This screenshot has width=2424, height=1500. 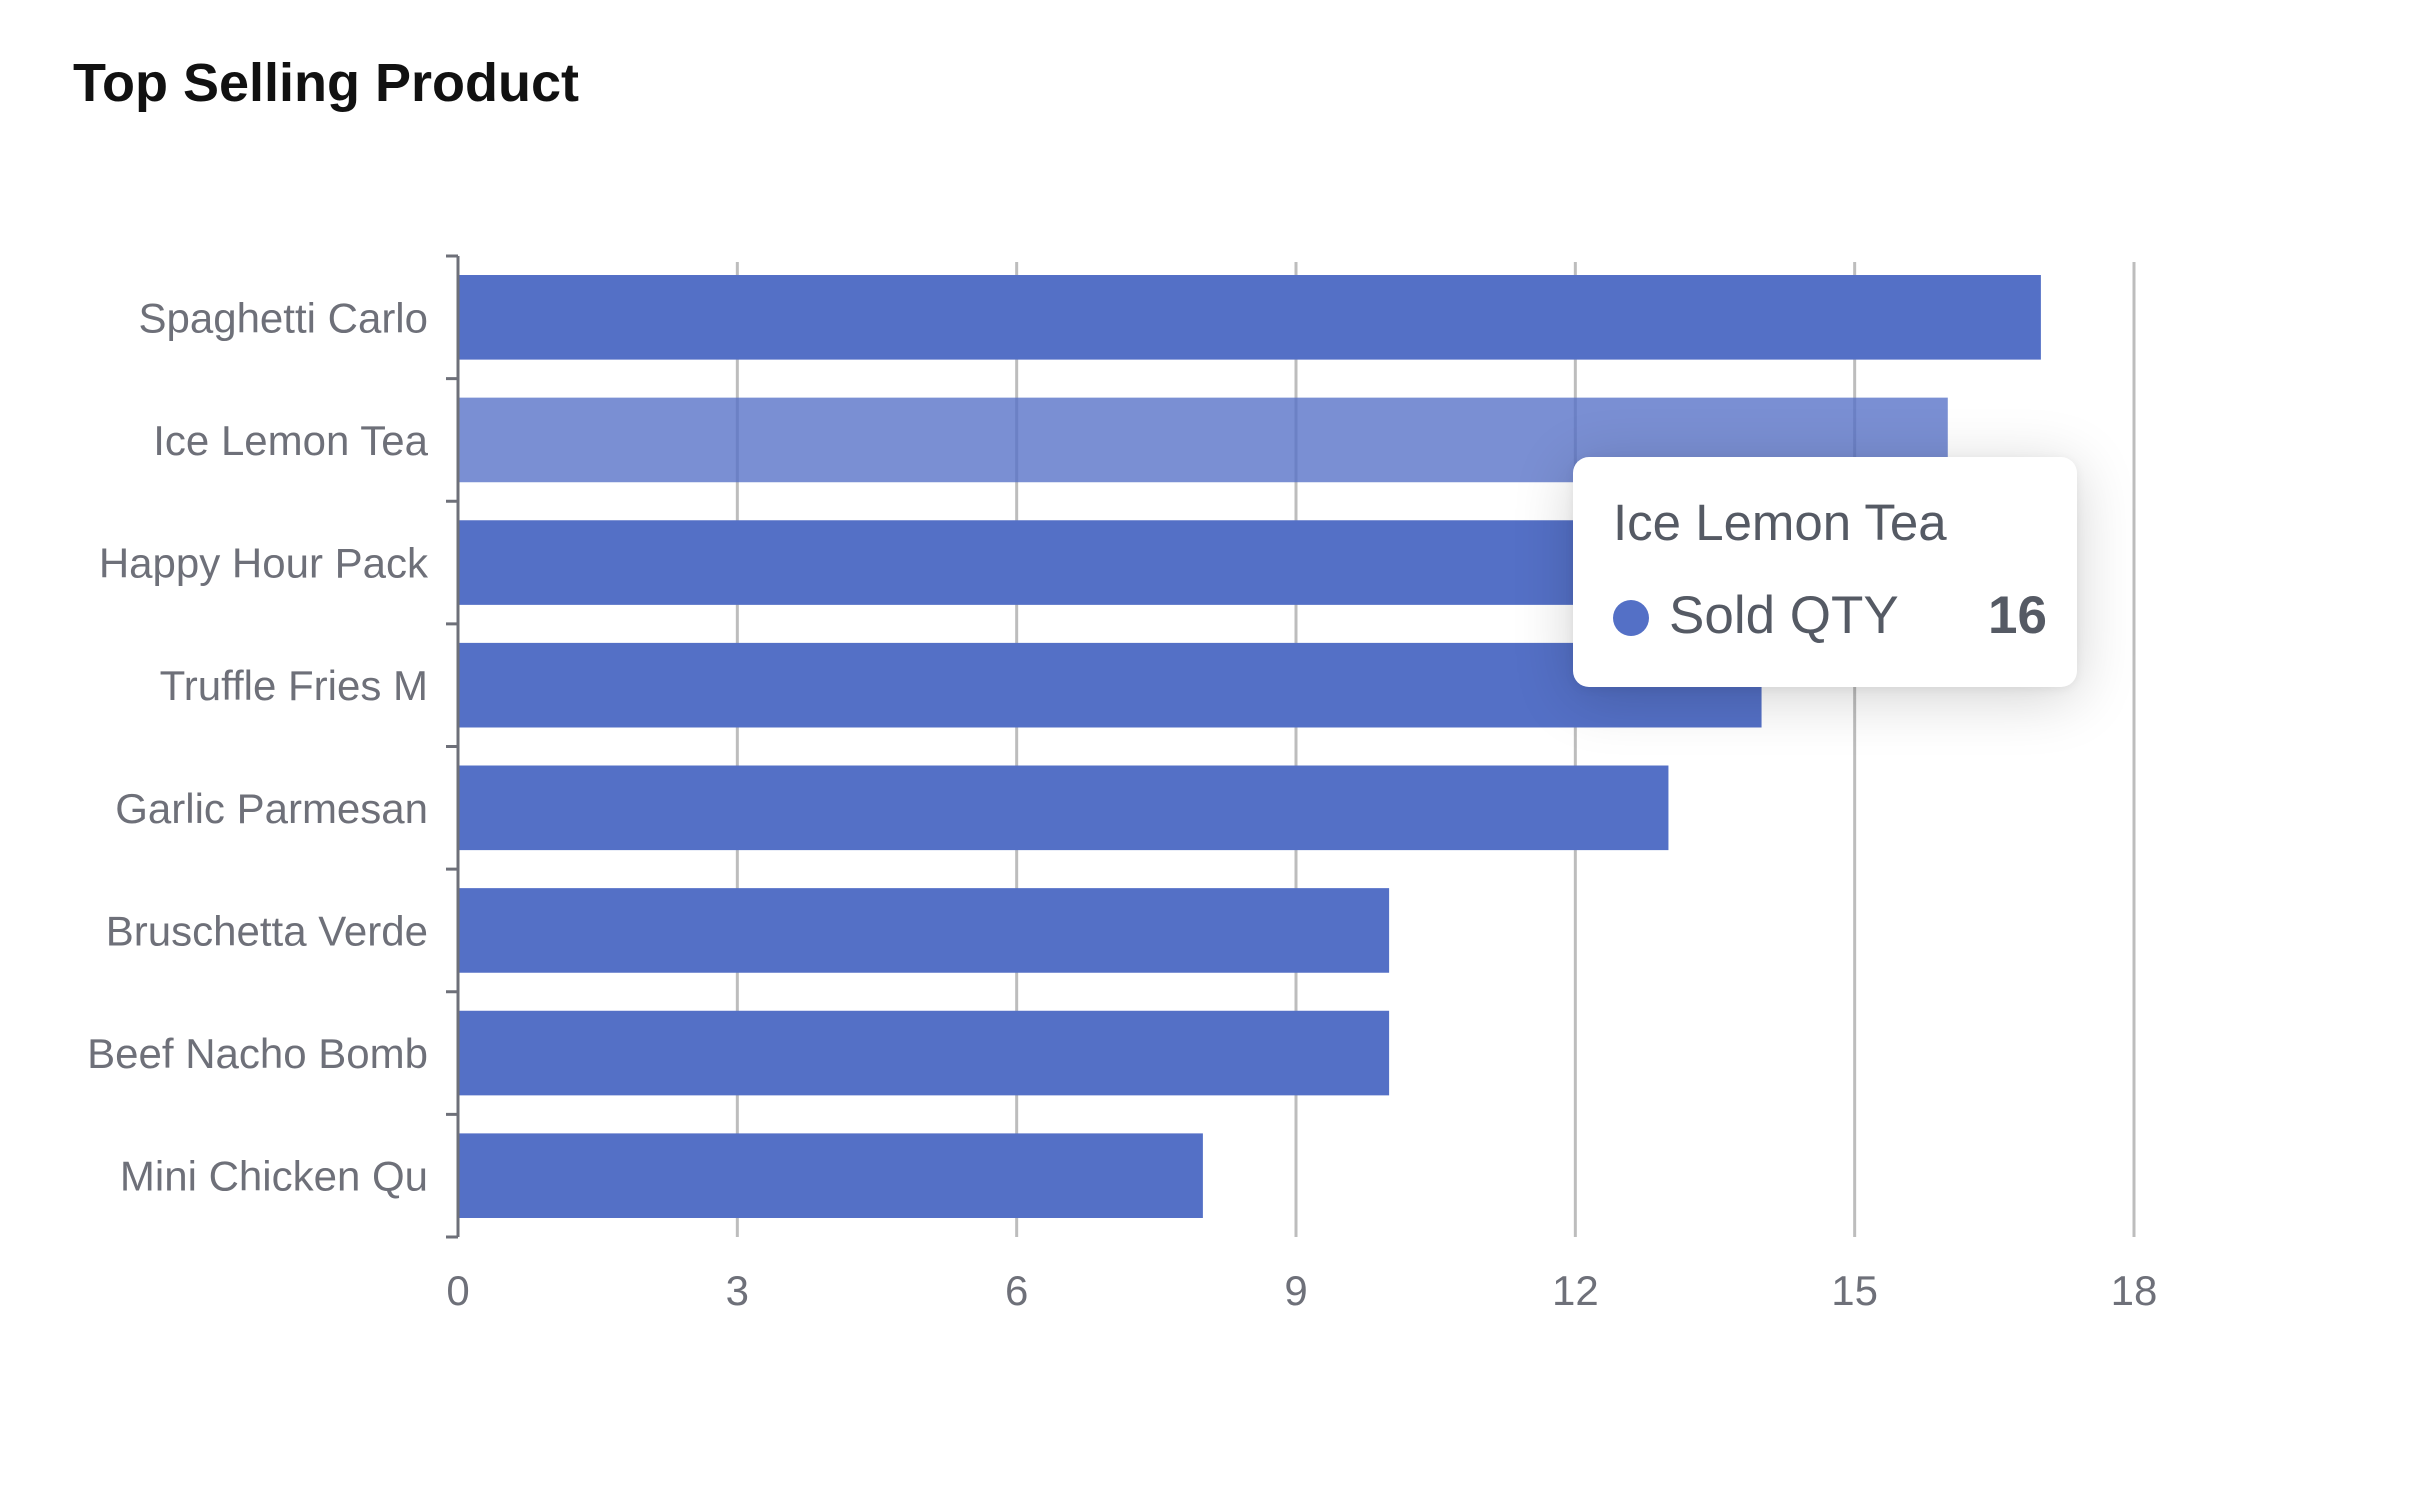 I want to click on x-tick-label: 9, so click(x=1295, y=1290).